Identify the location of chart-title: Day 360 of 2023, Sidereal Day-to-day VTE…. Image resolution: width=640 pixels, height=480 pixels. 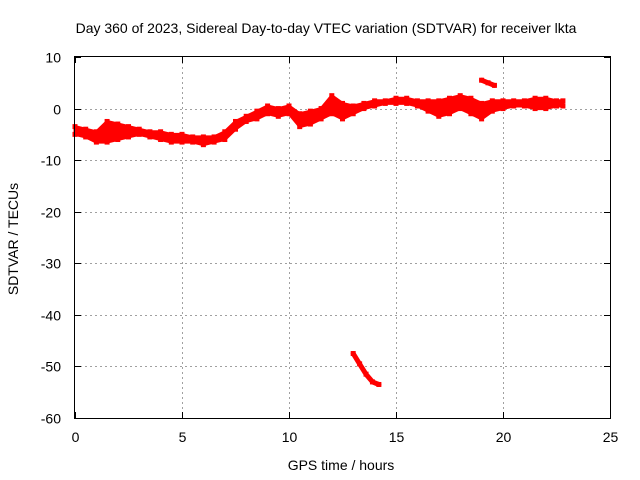
(326, 28).